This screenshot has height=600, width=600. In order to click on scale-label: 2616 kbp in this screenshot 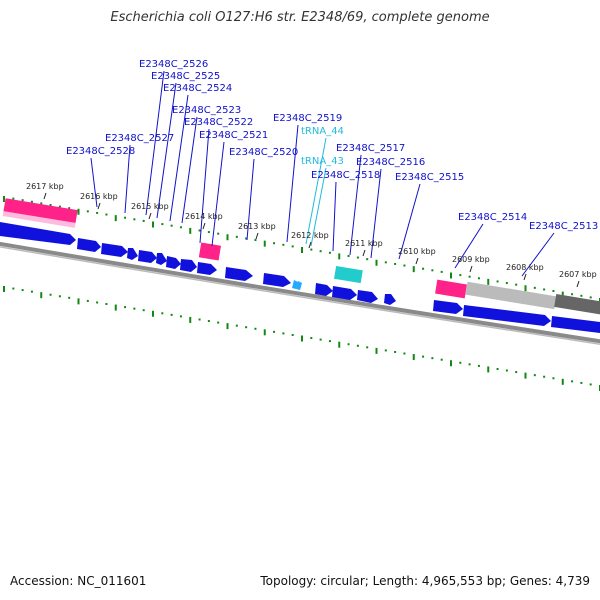, I will do `click(99, 196)`.